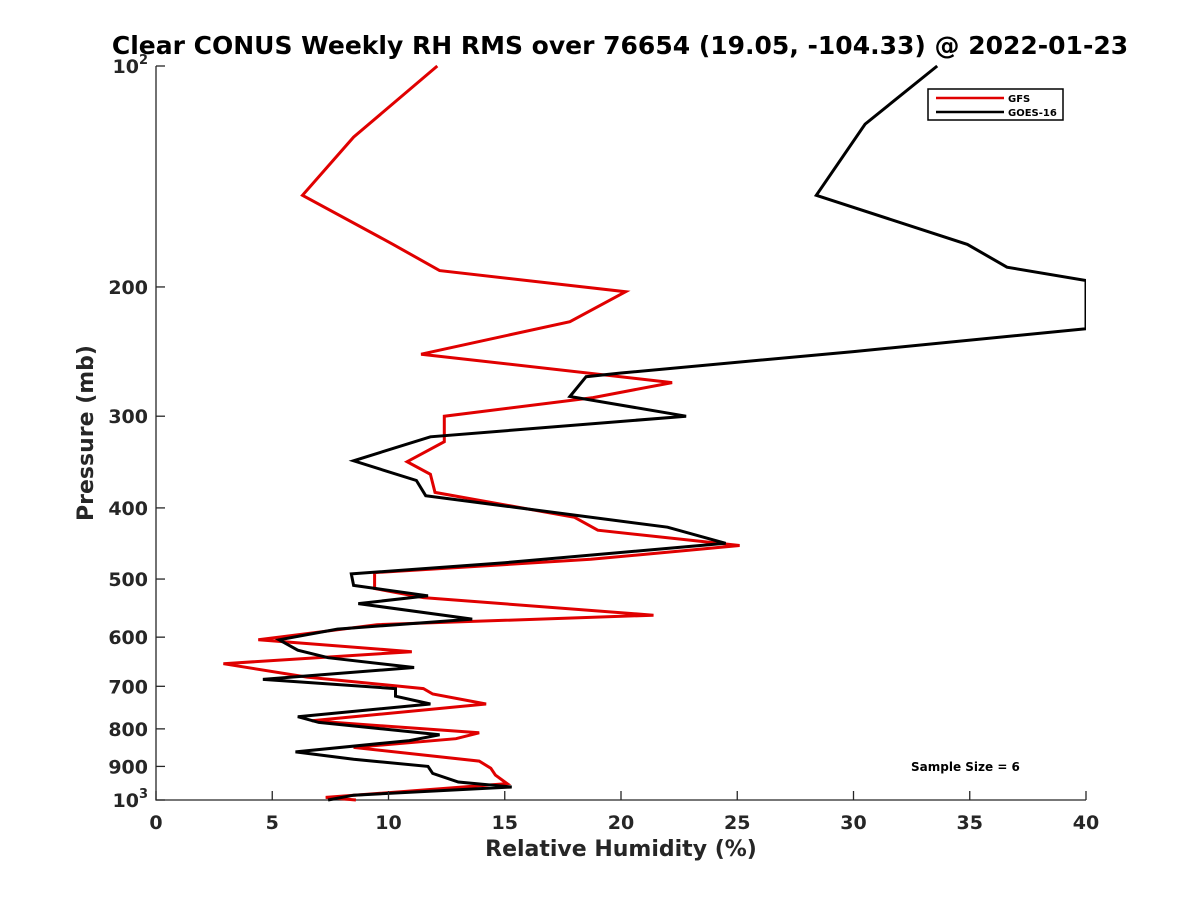  I want to click on y-tick-label: 200, so click(128, 288).